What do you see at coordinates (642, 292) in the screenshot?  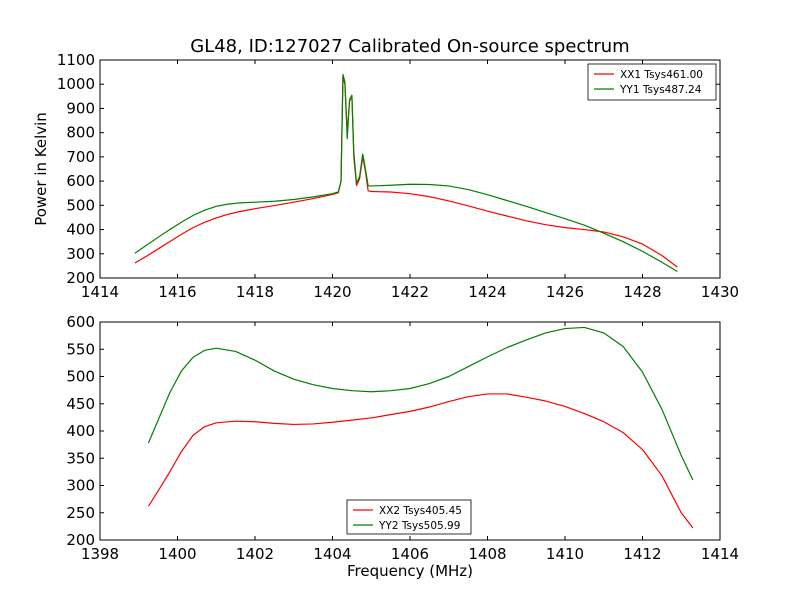 I see `x-tick-label: 1428` at bounding box center [642, 292].